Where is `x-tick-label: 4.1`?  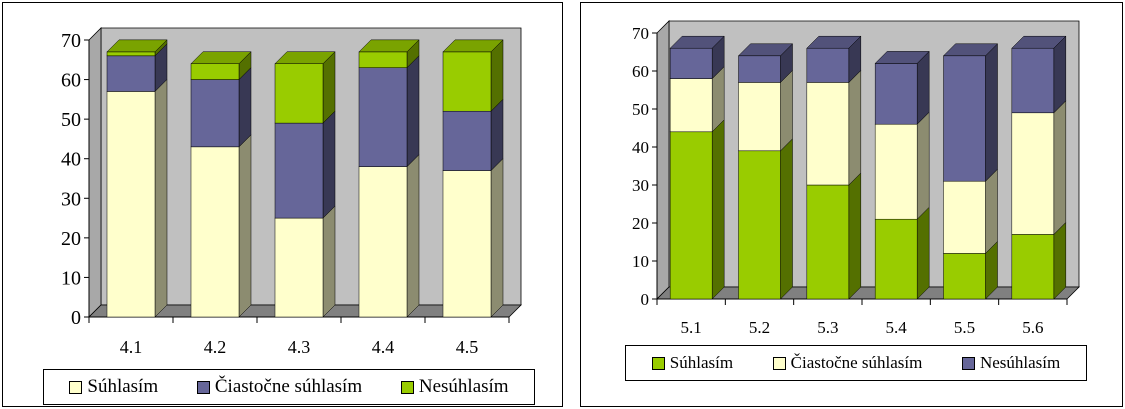
x-tick-label: 4.1 is located at coordinates (131, 347).